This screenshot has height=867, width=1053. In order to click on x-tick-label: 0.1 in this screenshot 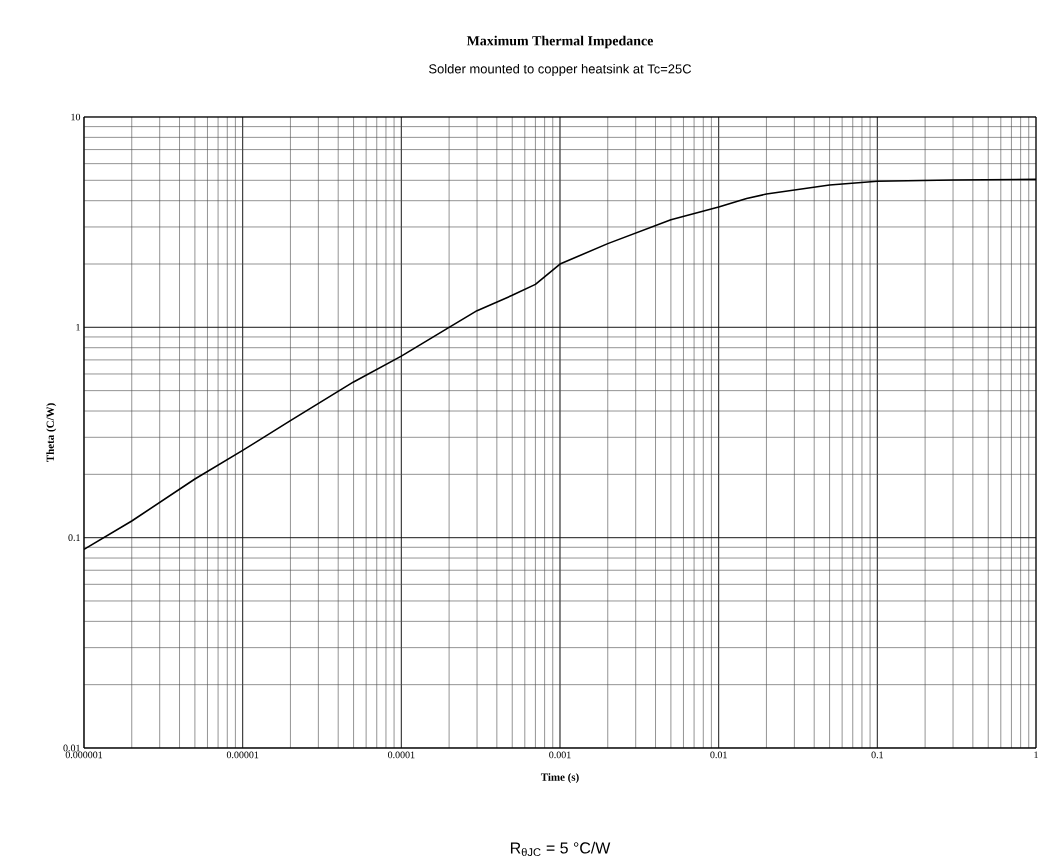, I will do `click(877, 755)`.